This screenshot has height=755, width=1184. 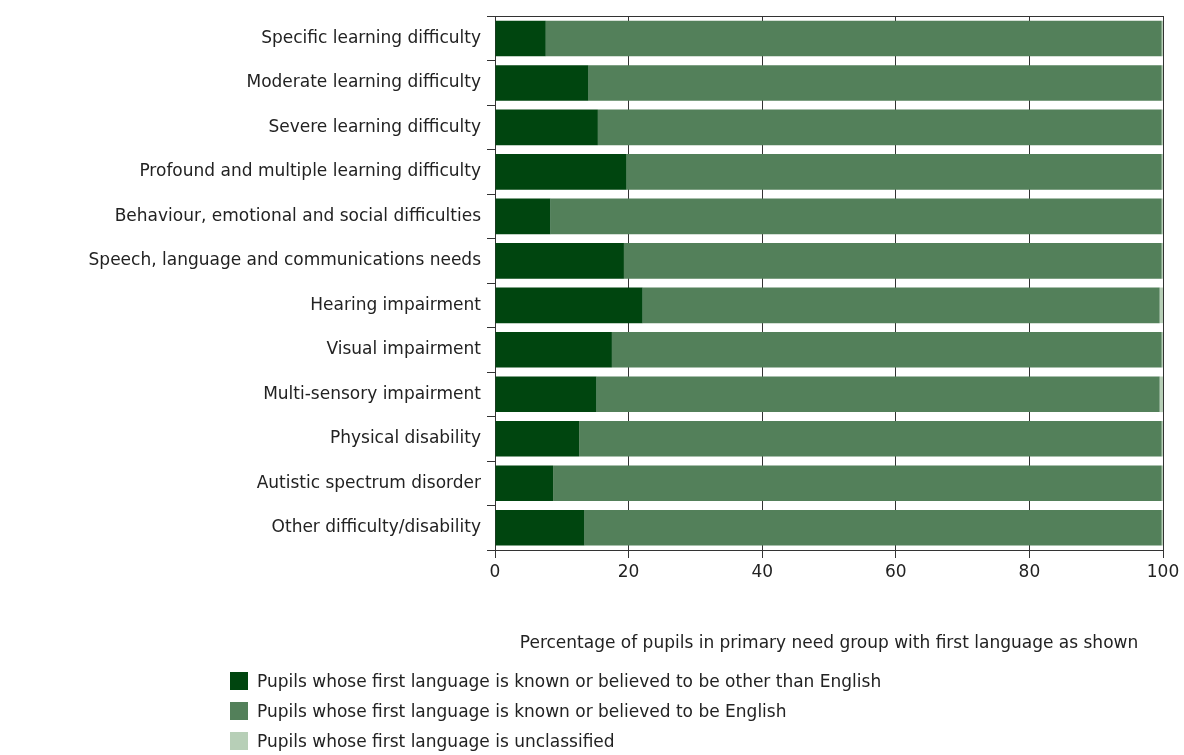 What do you see at coordinates (405, 437) in the screenshot?
I see `y-tick-label: Physical disability` at bounding box center [405, 437].